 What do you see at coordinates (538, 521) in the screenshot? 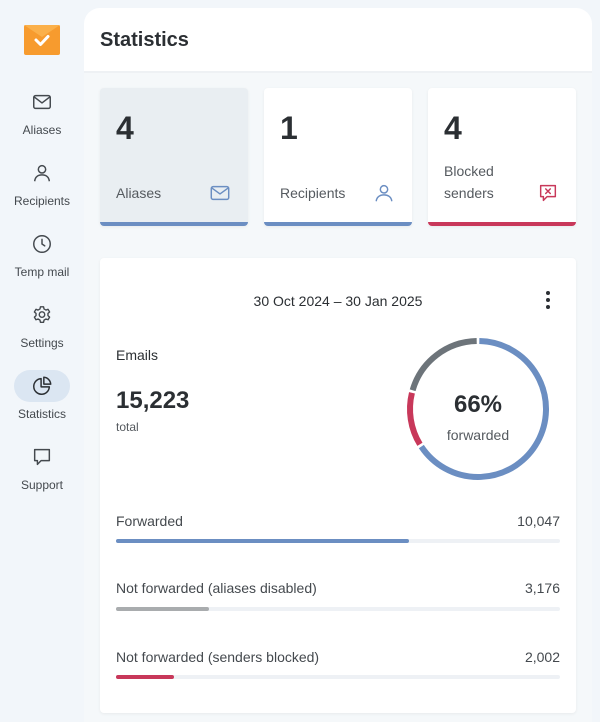
I see `row-value-forwarded: 10,047` at bounding box center [538, 521].